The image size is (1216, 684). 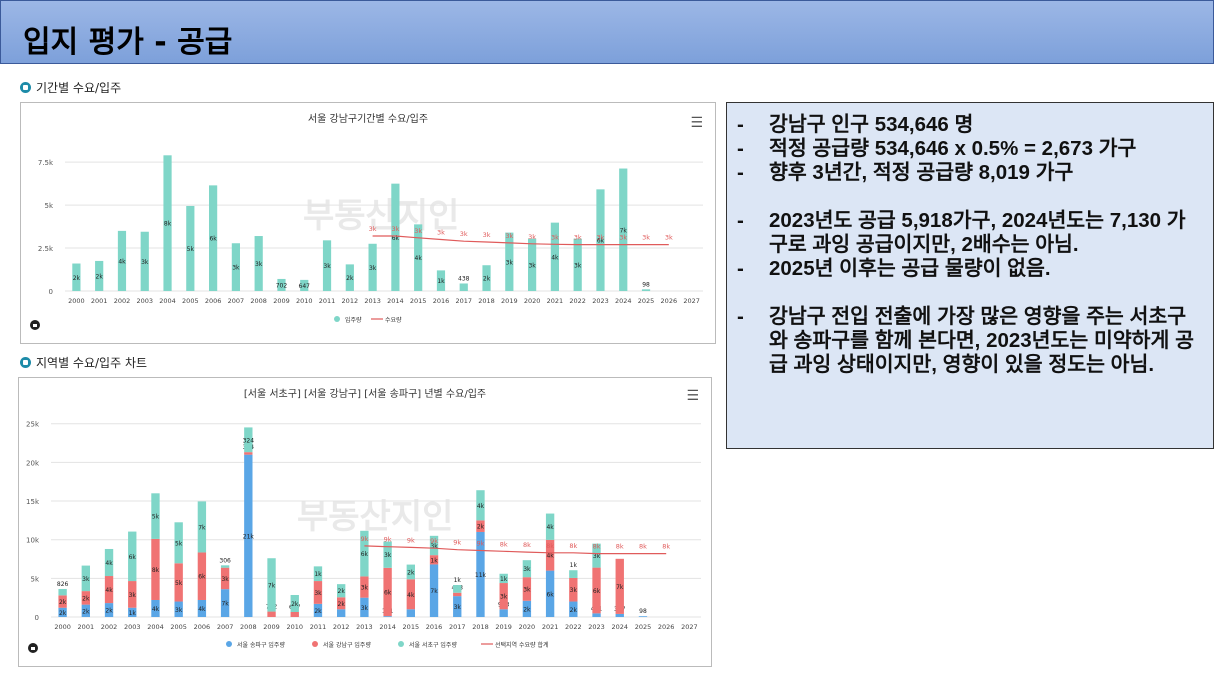 I want to click on data-label: 5k, so click(x=191, y=249).